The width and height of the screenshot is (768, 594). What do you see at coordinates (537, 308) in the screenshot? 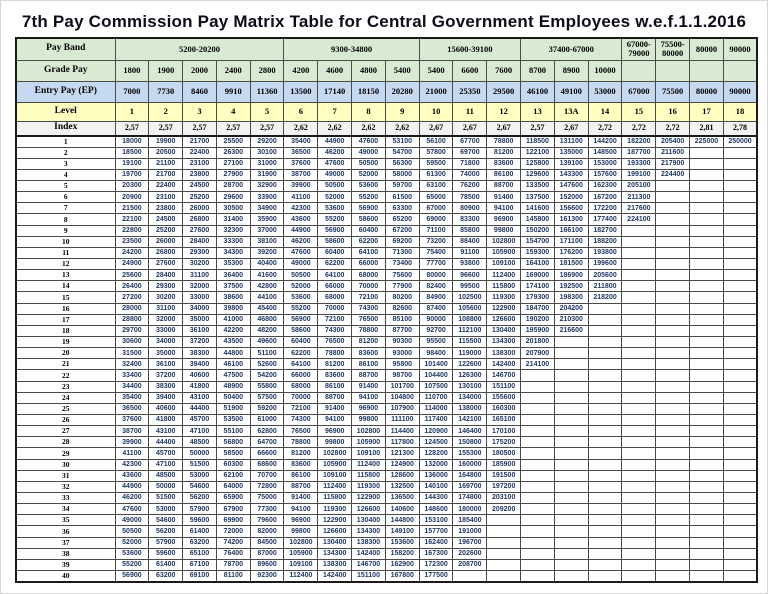
I see `matrix-cell: 184700` at bounding box center [537, 308].